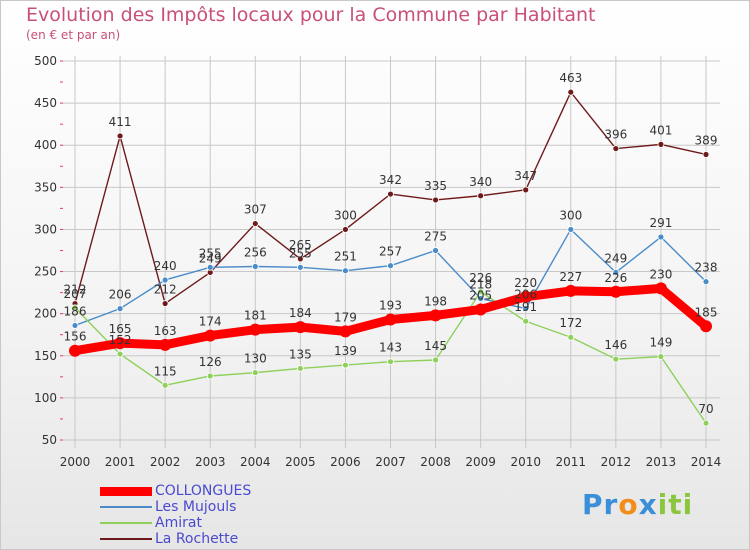 The width and height of the screenshot is (750, 550). Describe the element at coordinates (197, 539) in the screenshot. I see `legend-label-la-rochette: La Rochette` at that location.